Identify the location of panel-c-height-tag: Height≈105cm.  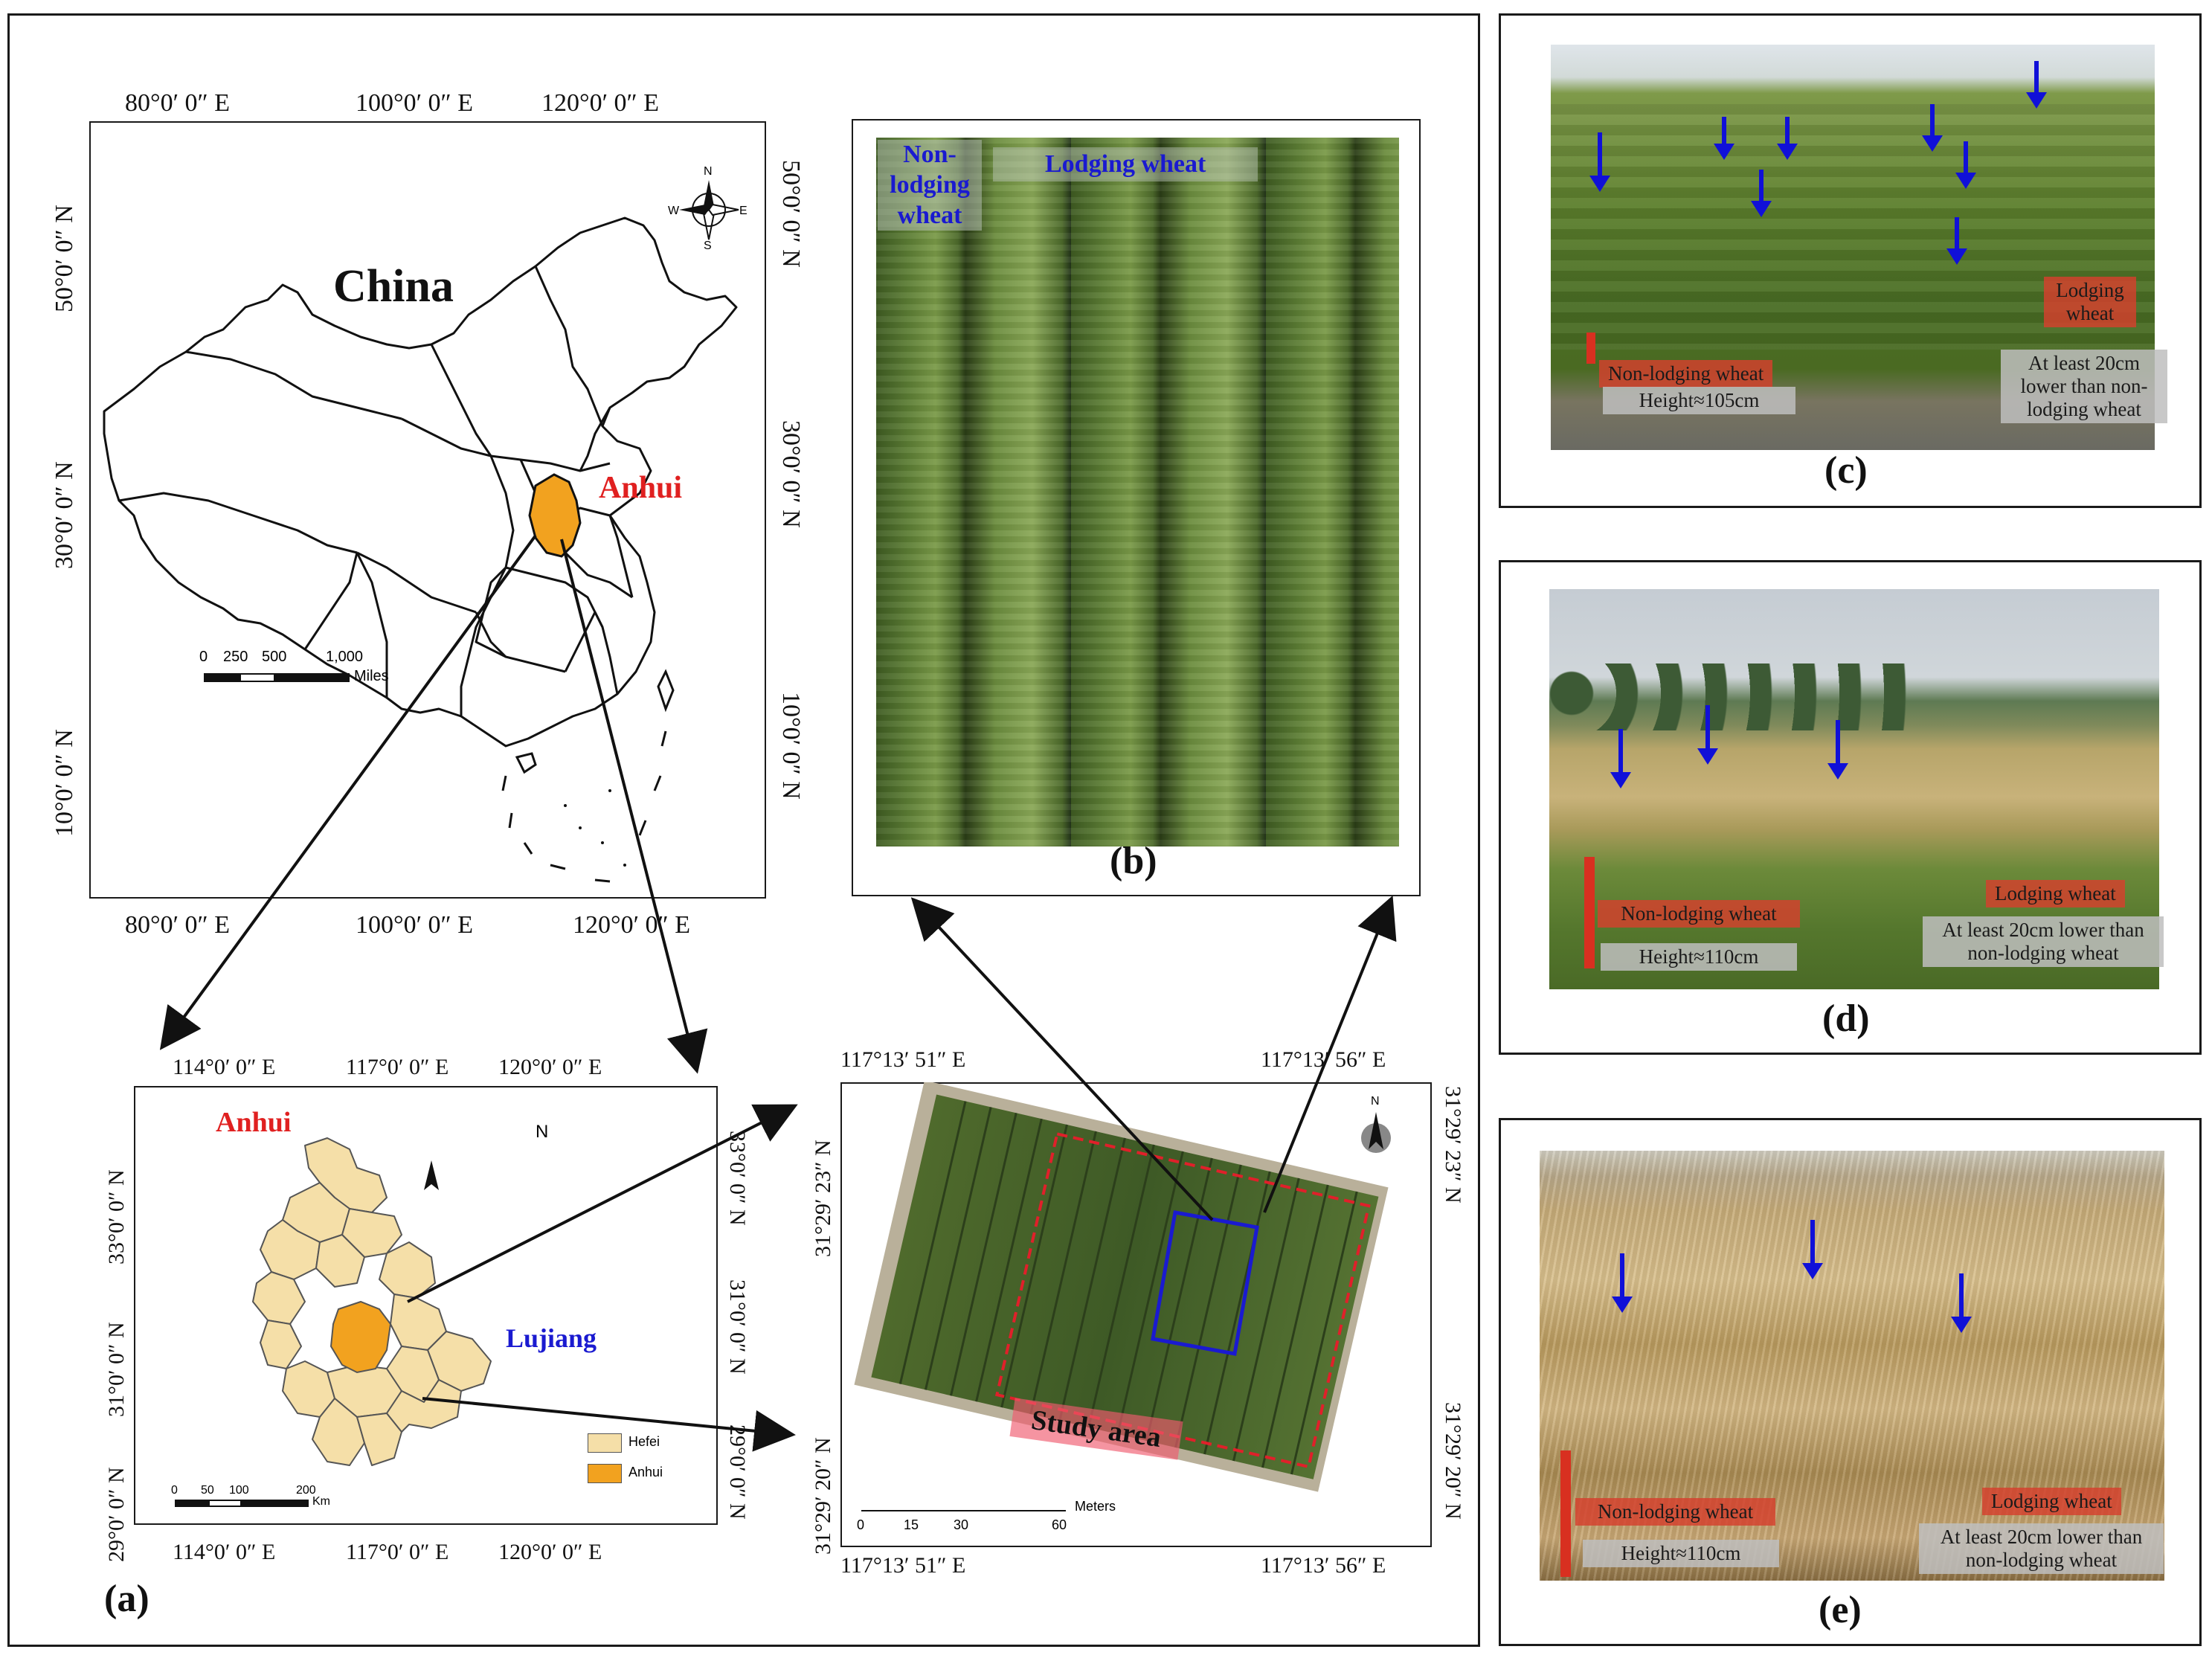
(1699, 401).